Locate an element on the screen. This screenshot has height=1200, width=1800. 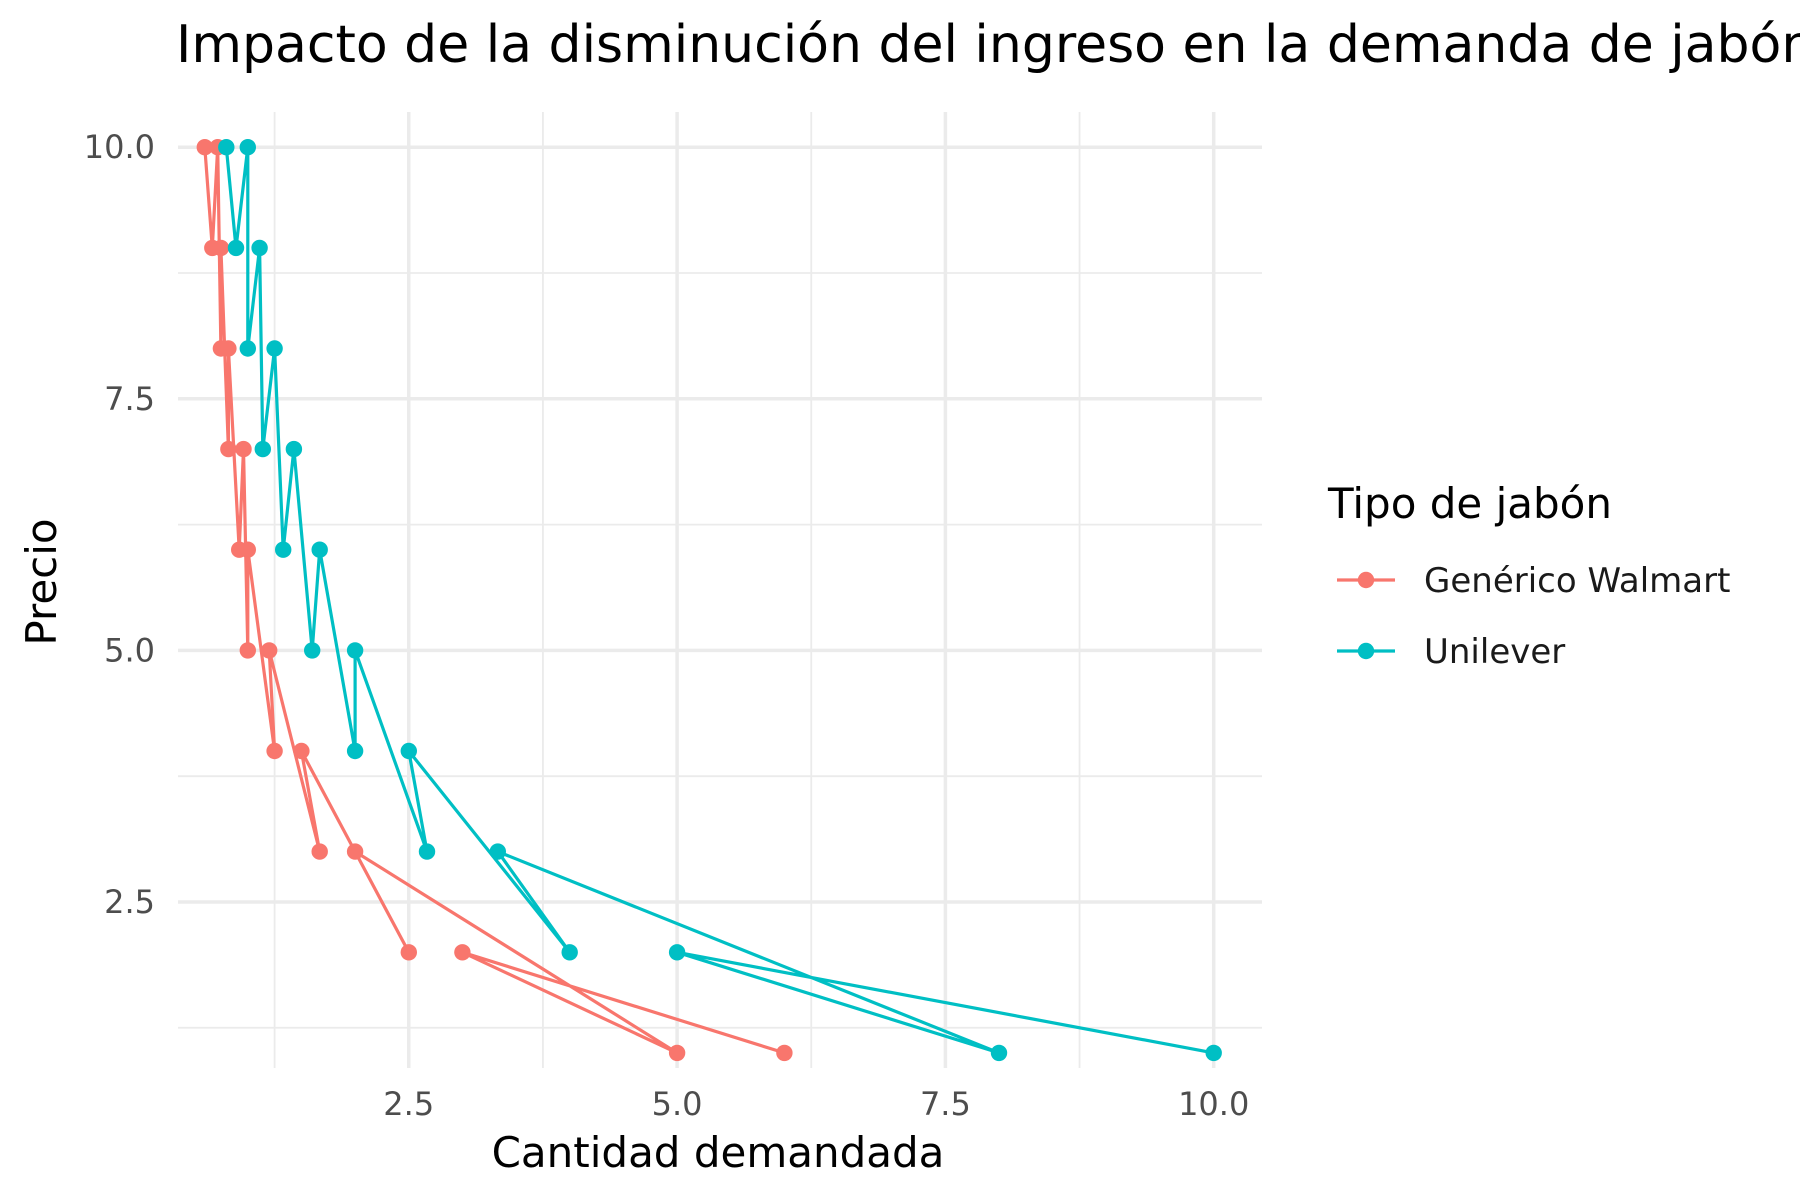
legend-item: Unilever is located at coordinates (1451, 652).